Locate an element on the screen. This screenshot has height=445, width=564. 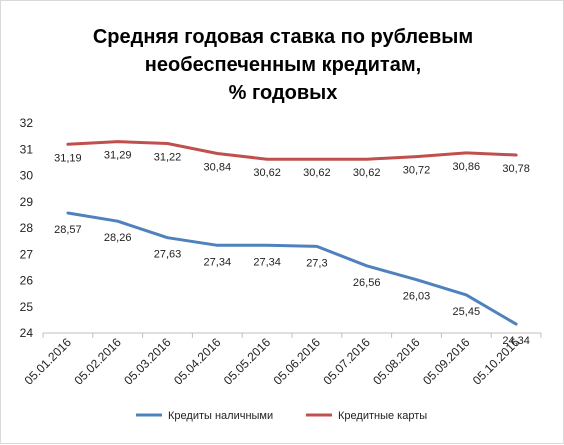
chart-title-line-3: % годовых is located at coordinates (283, 93).